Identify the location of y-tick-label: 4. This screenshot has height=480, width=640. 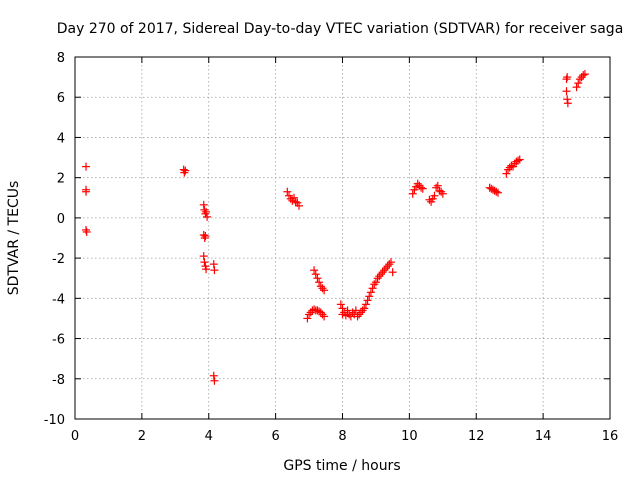
(61, 138).